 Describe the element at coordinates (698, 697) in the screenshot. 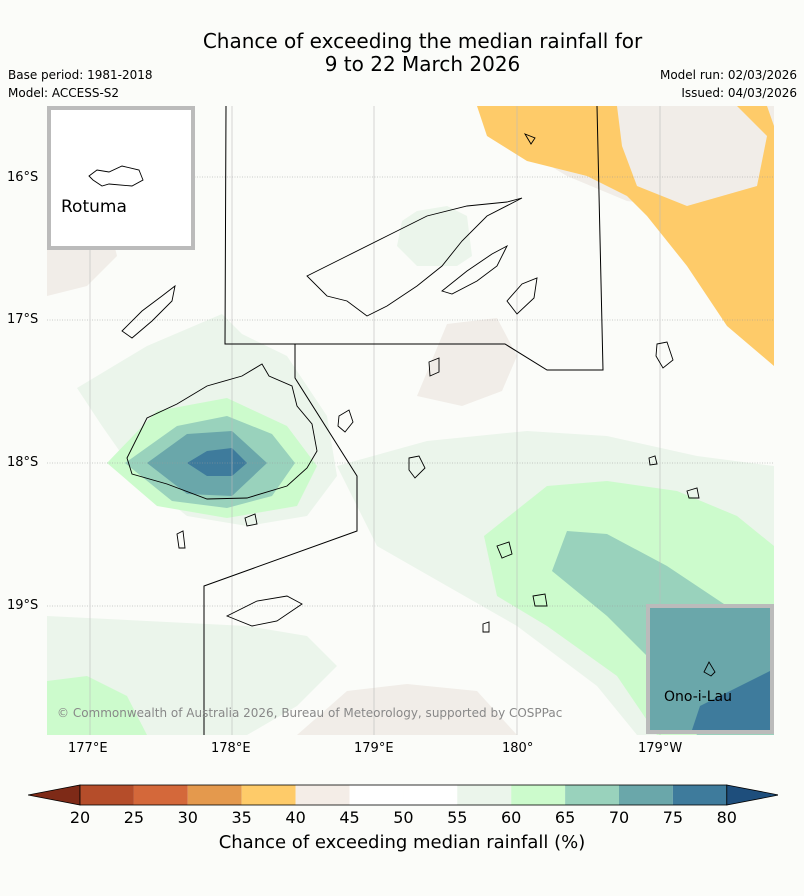

I see `onoilau-label: Ono-i-Lau` at that location.